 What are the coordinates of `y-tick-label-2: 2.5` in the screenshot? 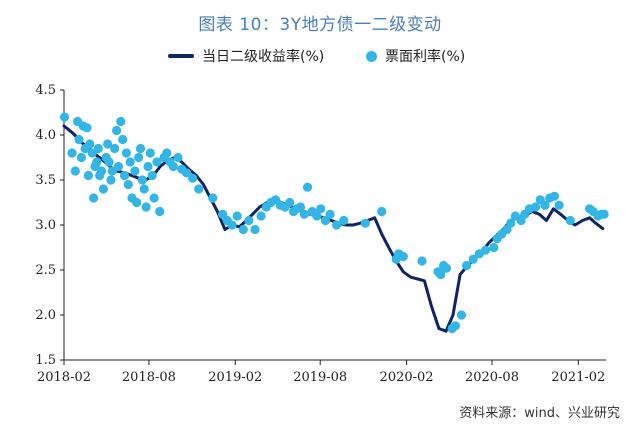 It's located at (45, 270).